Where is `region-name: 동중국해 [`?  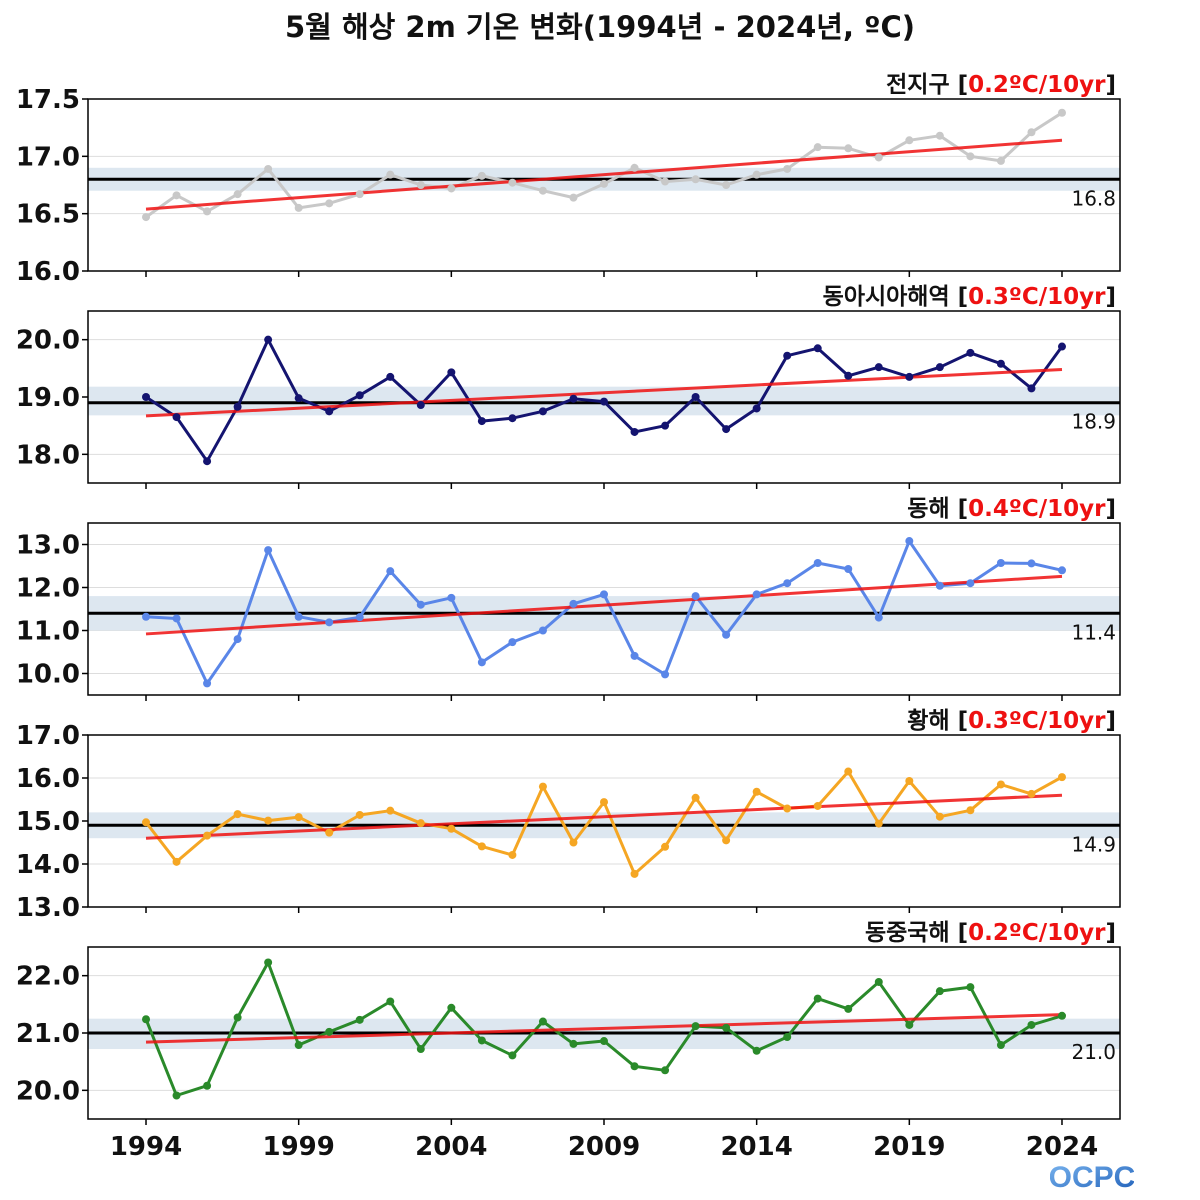 region-name: 동중국해 [ is located at coordinates (916, 933).